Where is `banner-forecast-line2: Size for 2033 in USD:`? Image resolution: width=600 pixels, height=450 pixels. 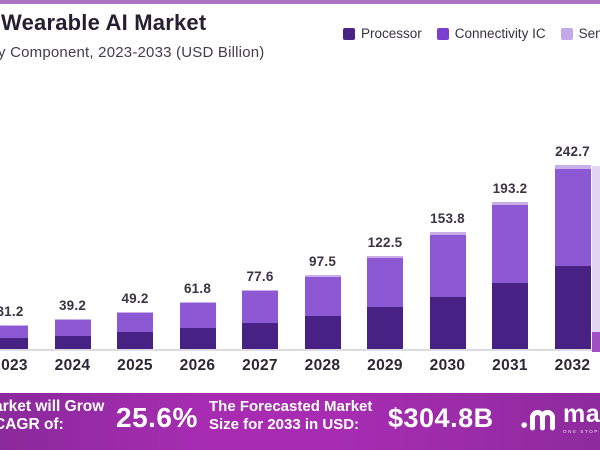
banner-forecast-line2: Size for 2033 in USD: is located at coordinates (284, 424).